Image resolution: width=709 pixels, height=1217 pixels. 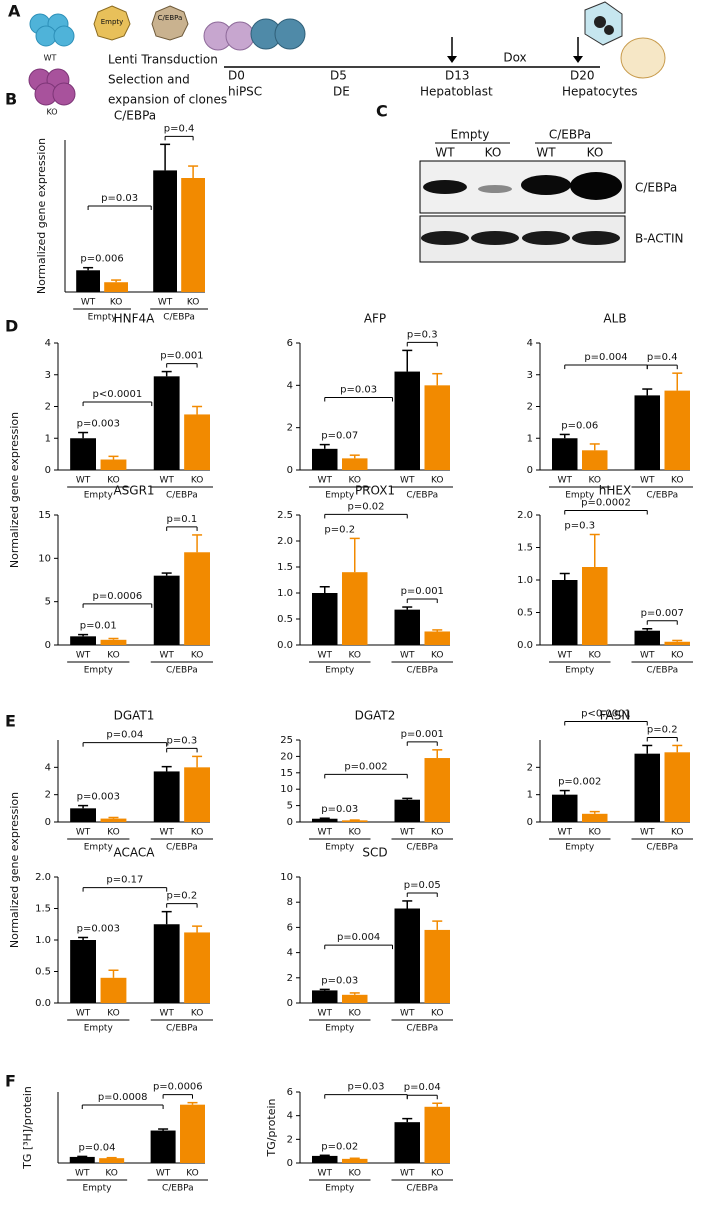 What do you see at coordinates (290, 902) in the screenshot?
I see `y-tick-label: 8` at bounding box center [290, 902].